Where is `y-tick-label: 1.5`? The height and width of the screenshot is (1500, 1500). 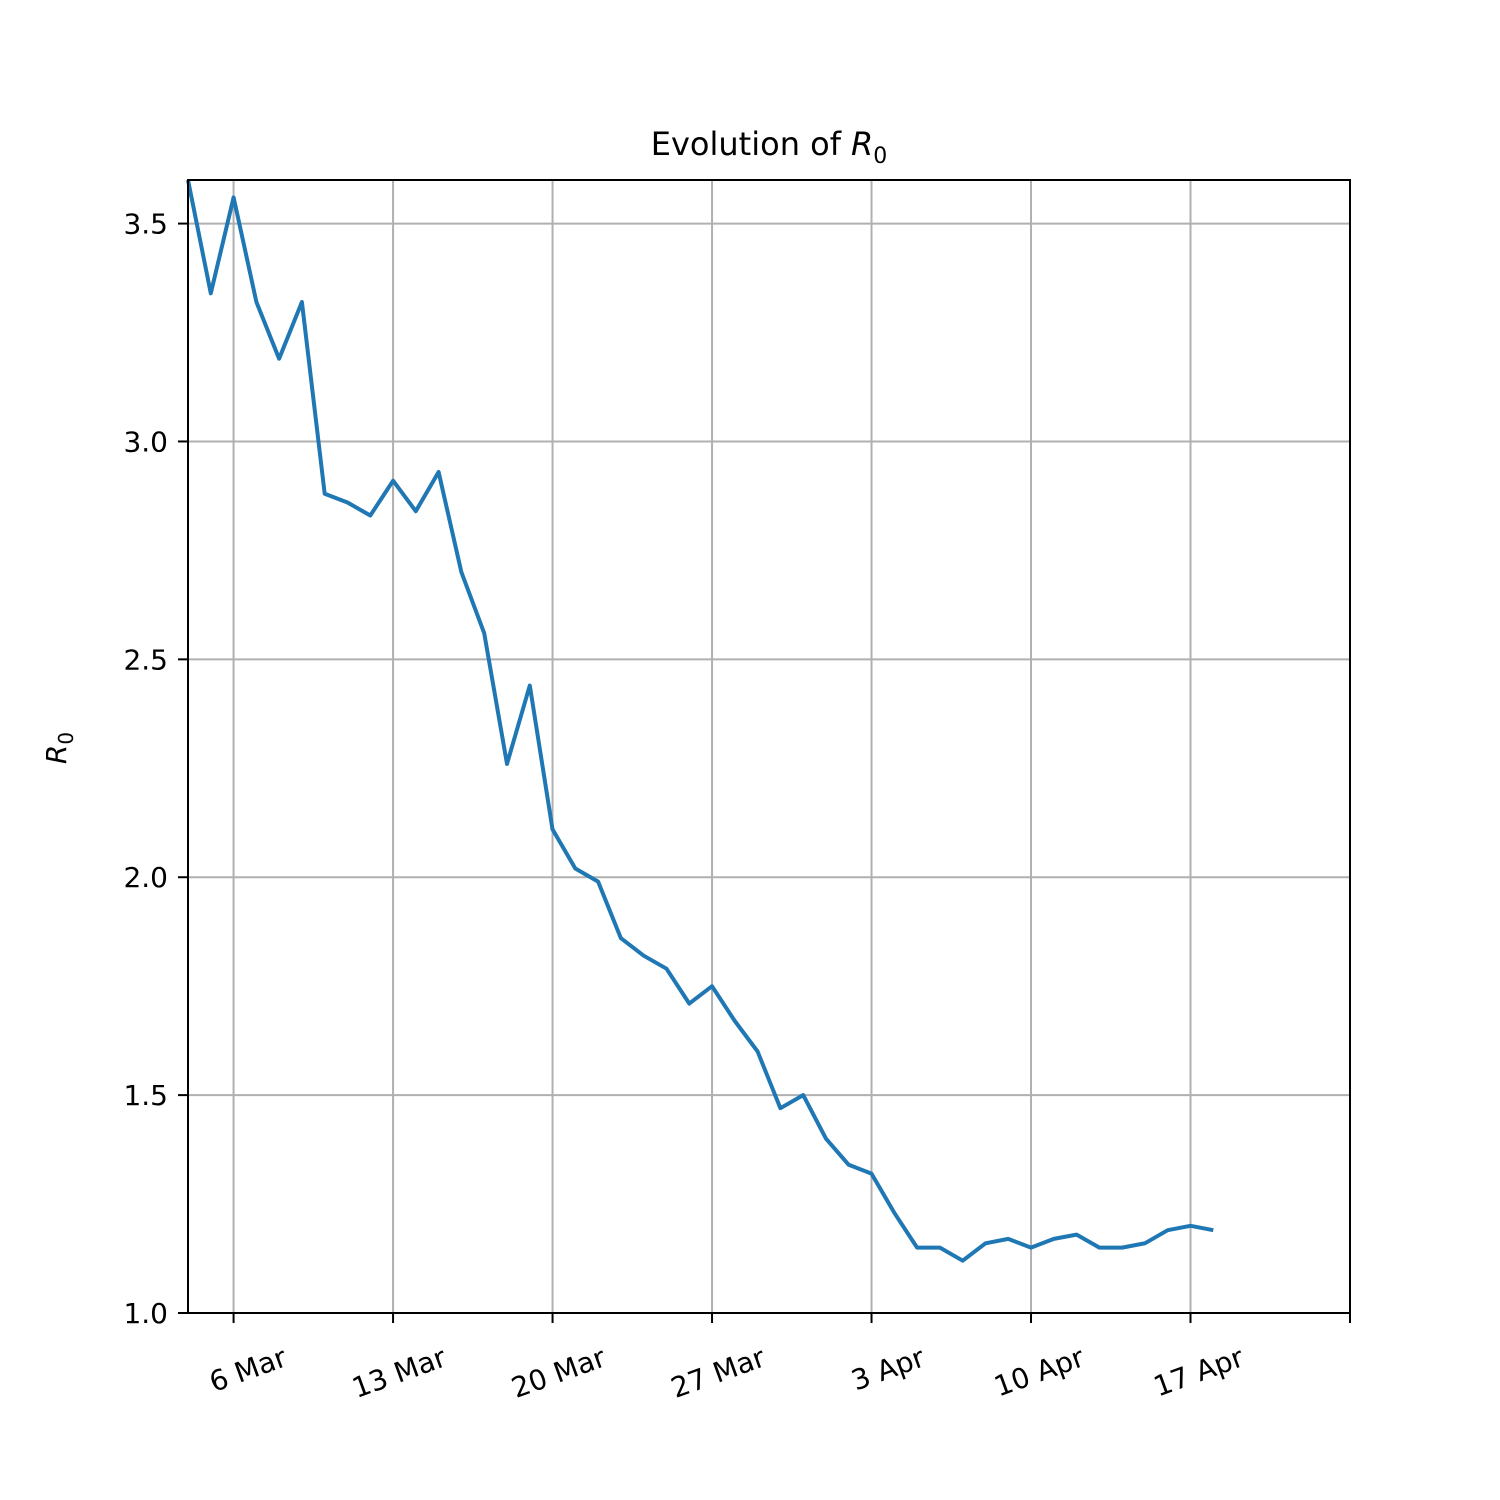 y-tick-label: 1.5 is located at coordinates (145, 1095).